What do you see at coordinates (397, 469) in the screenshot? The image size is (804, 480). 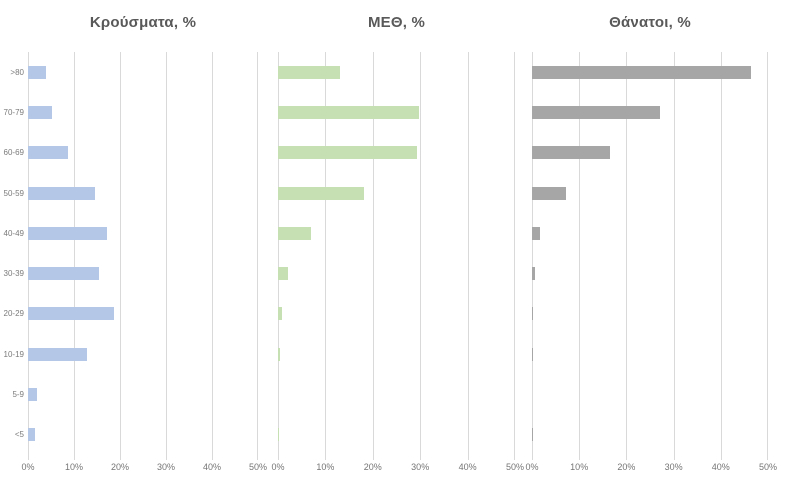 I see `x-axis-icu: 0% 10% 20% 30% 40% 50%` at bounding box center [397, 469].